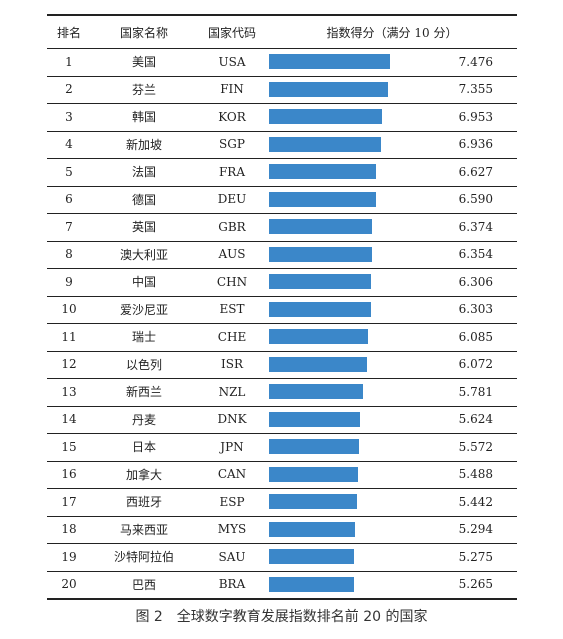  Describe the element at coordinates (143, 502) in the screenshot. I see `country-name-cell: 西班牙` at that location.